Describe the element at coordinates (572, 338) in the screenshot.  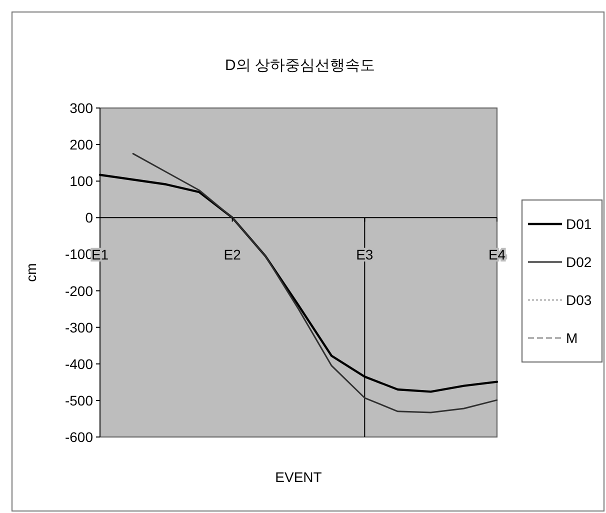
I see `legend-label: M` at that location.